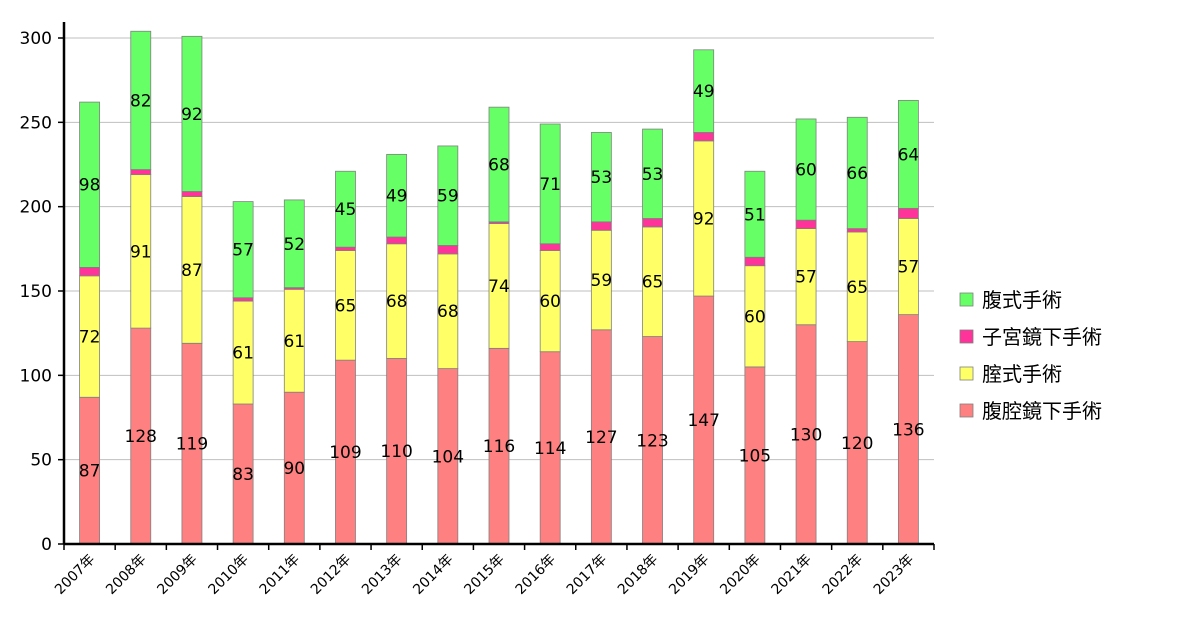 This screenshot has height=624, width=1200. Describe the element at coordinates (857, 444) in the screenshot. I see `data-label: 120` at that location.